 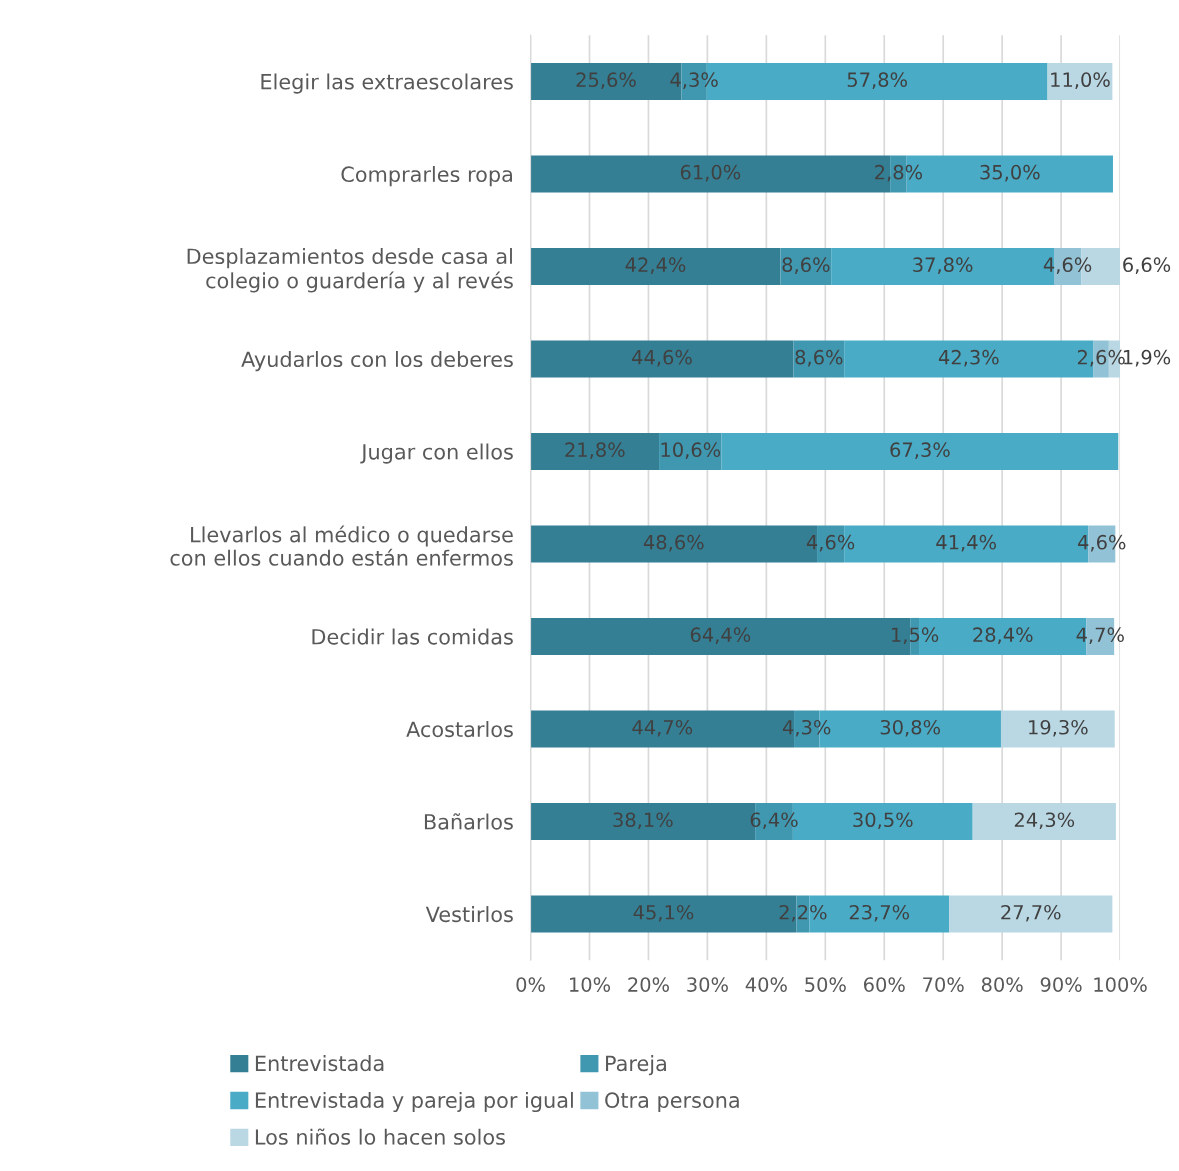 What do you see at coordinates (1147, 266) in the screenshot?
I see `data-label: 6,6%` at bounding box center [1147, 266].